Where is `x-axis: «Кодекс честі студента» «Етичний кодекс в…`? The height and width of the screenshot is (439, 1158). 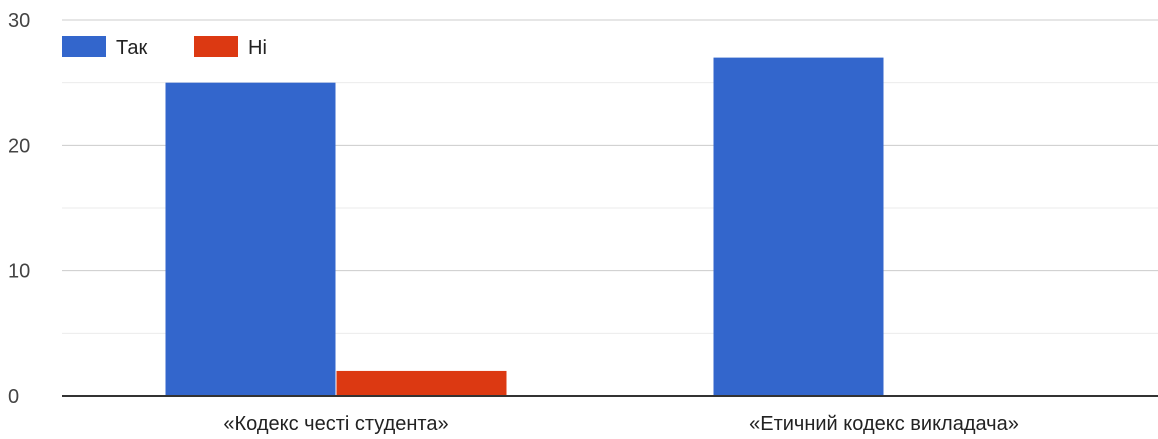 x-axis: «Кодекс честі студента» «Етичний кодекс в… is located at coordinates (610, 415).